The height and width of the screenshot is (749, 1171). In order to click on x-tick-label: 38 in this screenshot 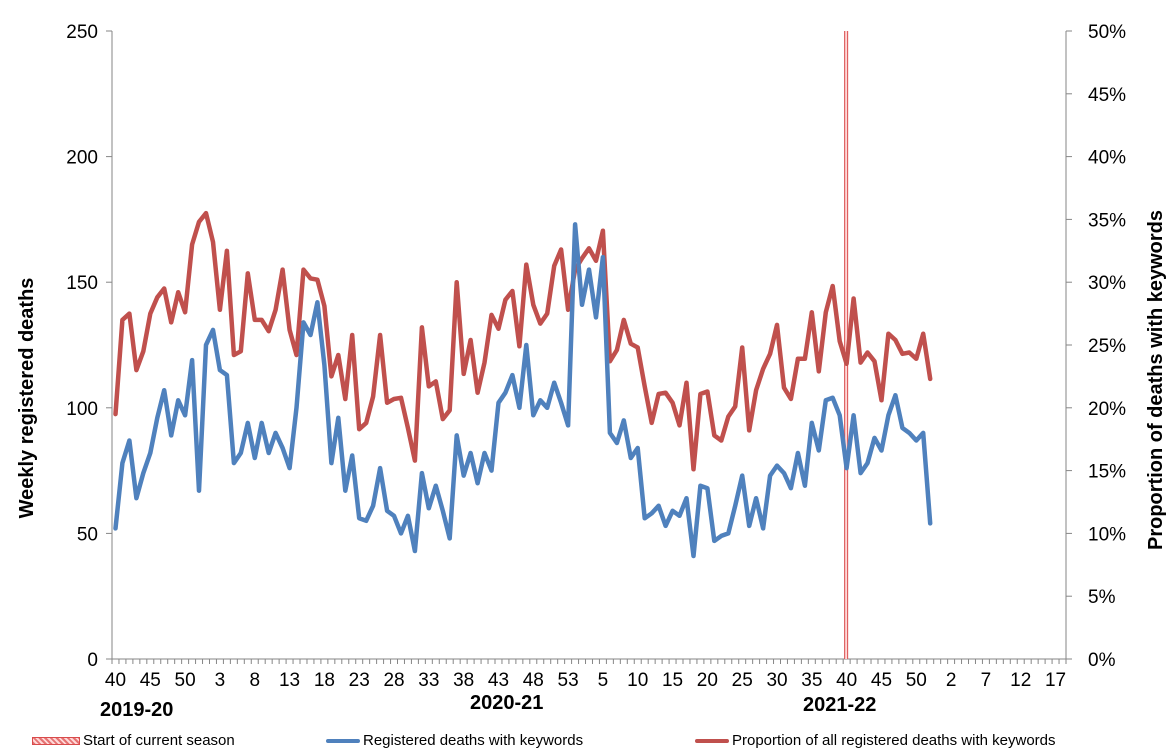, I will do `click(463, 680)`.